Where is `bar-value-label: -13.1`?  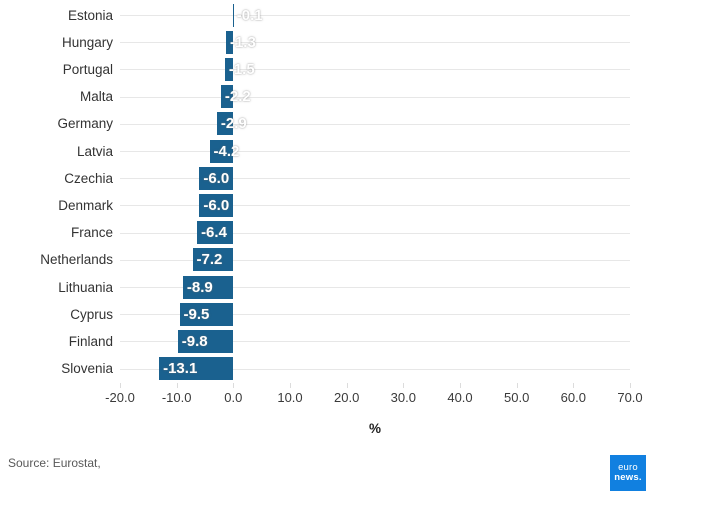 bar-value-label: -13.1 is located at coordinates (180, 369).